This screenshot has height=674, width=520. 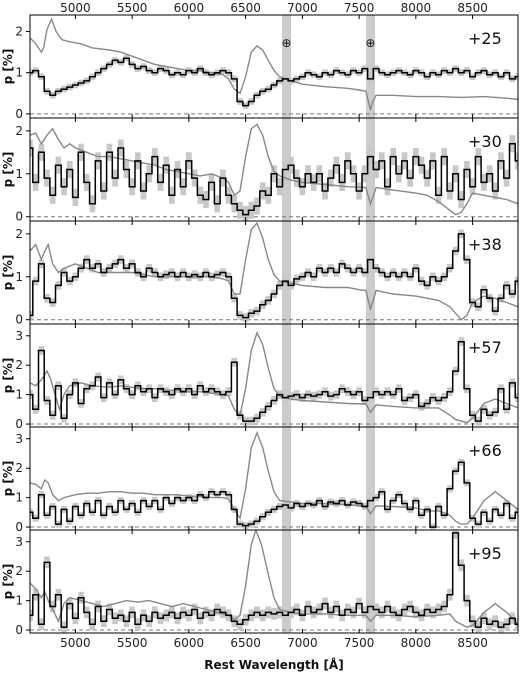 What do you see at coordinates (302, 643) in the screenshot?
I see `x-tick-label-bottom: 7000` at bounding box center [302, 643].